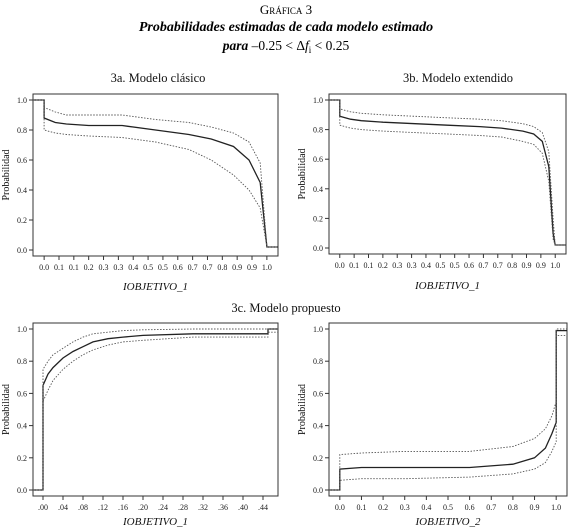  I want to click on x-tick-label: .24, so click(163, 507).